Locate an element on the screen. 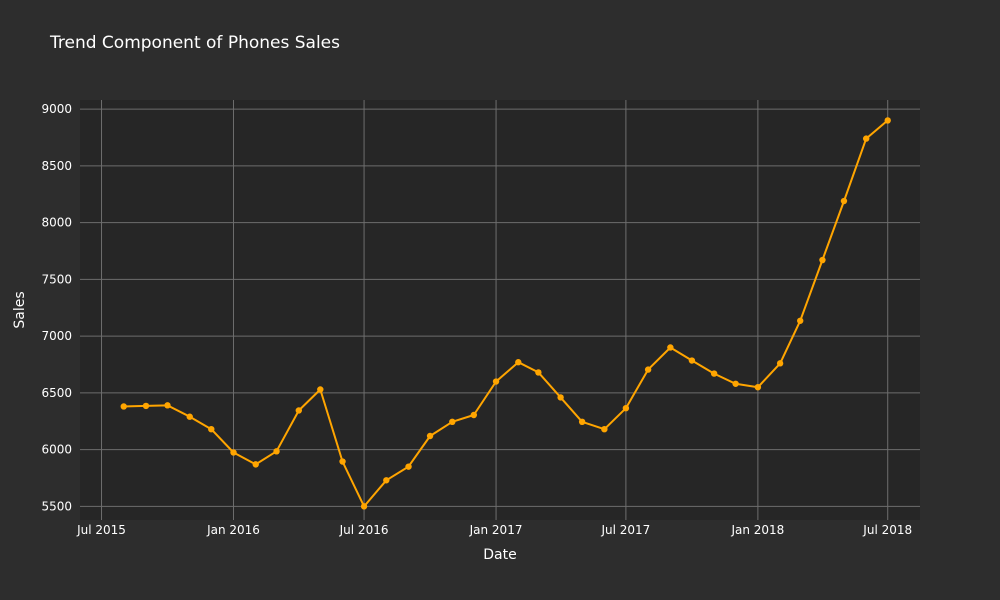 The image size is (1000, 600). chart-title: Trend Component of Phones Sales is located at coordinates (195, 43).